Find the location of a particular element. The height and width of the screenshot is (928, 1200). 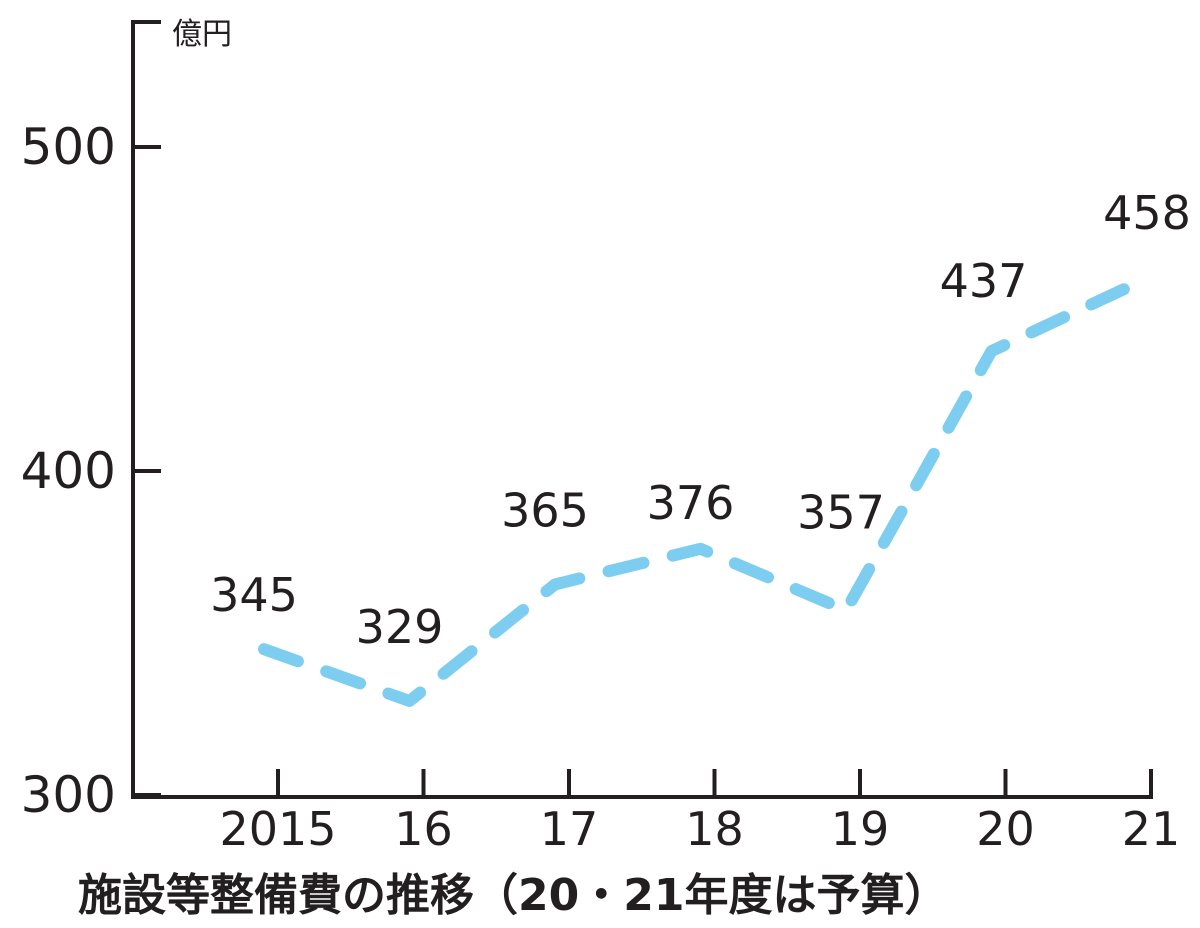

x-axis-ticks: 2015 16 17 18 19 20 21 is located at coordinates (699, 812).